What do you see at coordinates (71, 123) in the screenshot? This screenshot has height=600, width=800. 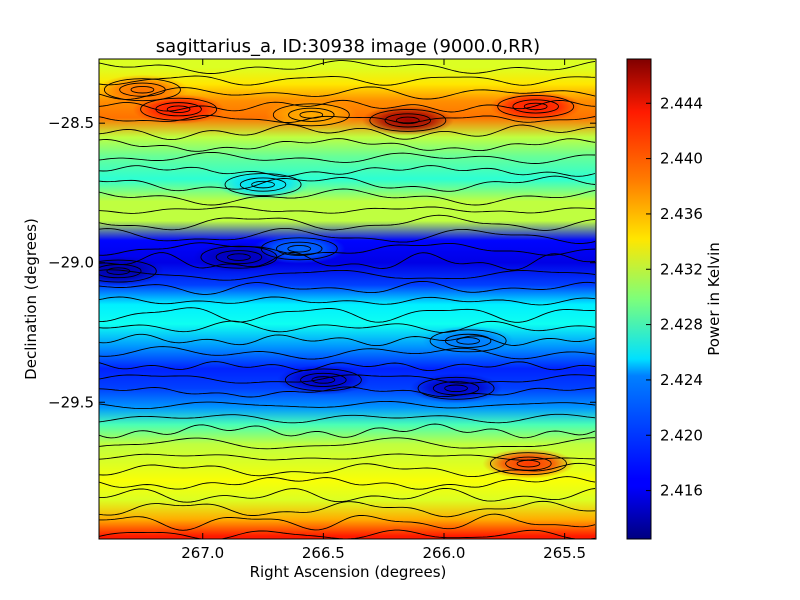 I see `y-tick-label: −28.5` at bounding box center [71, 123].